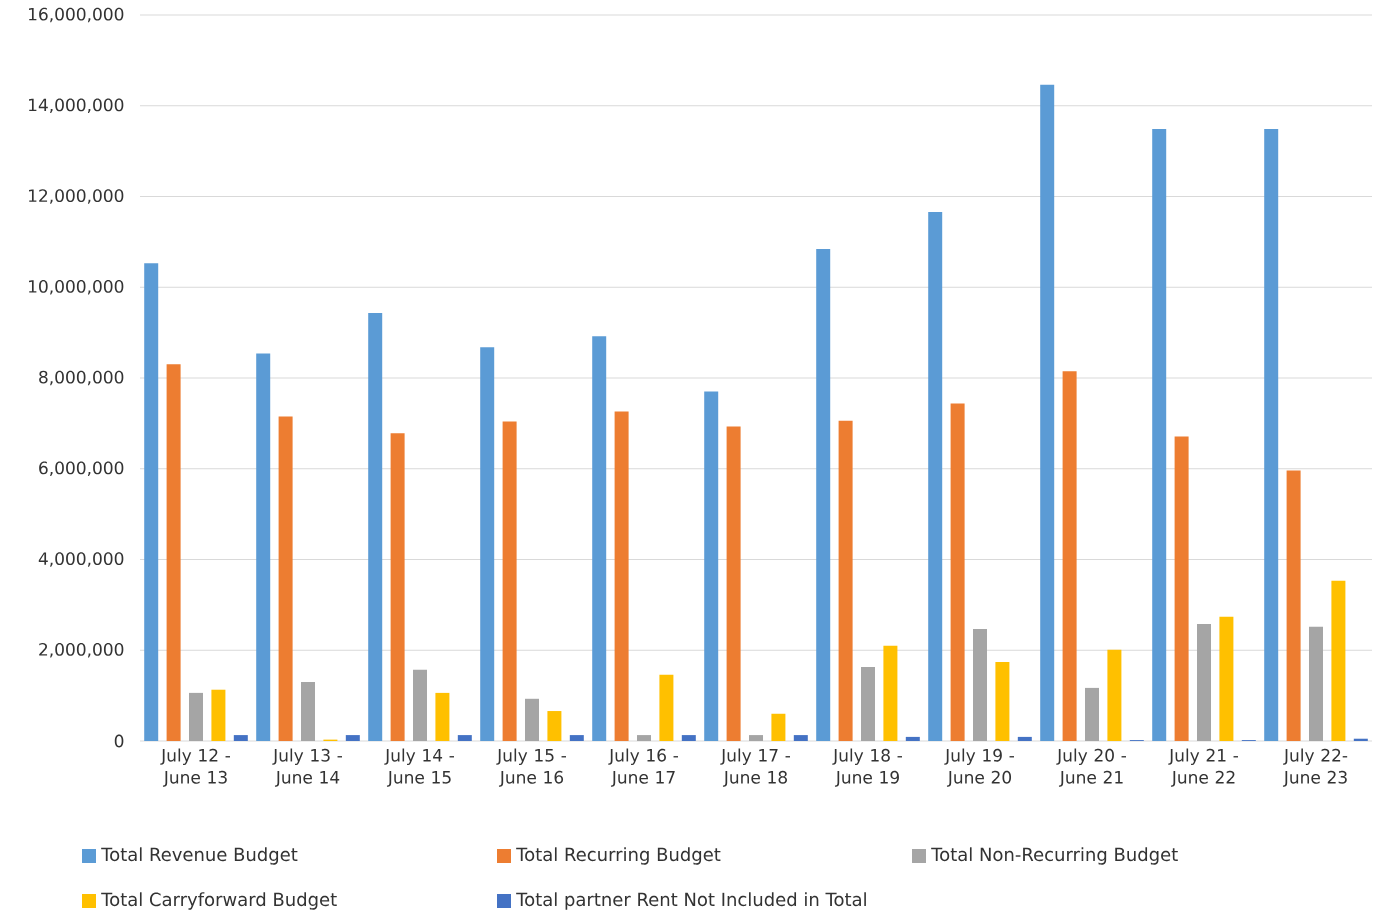 The height and width of the screenshot is (917, 1380). I want to click on y-tick-label: 4,000,000, so click(81, 559).